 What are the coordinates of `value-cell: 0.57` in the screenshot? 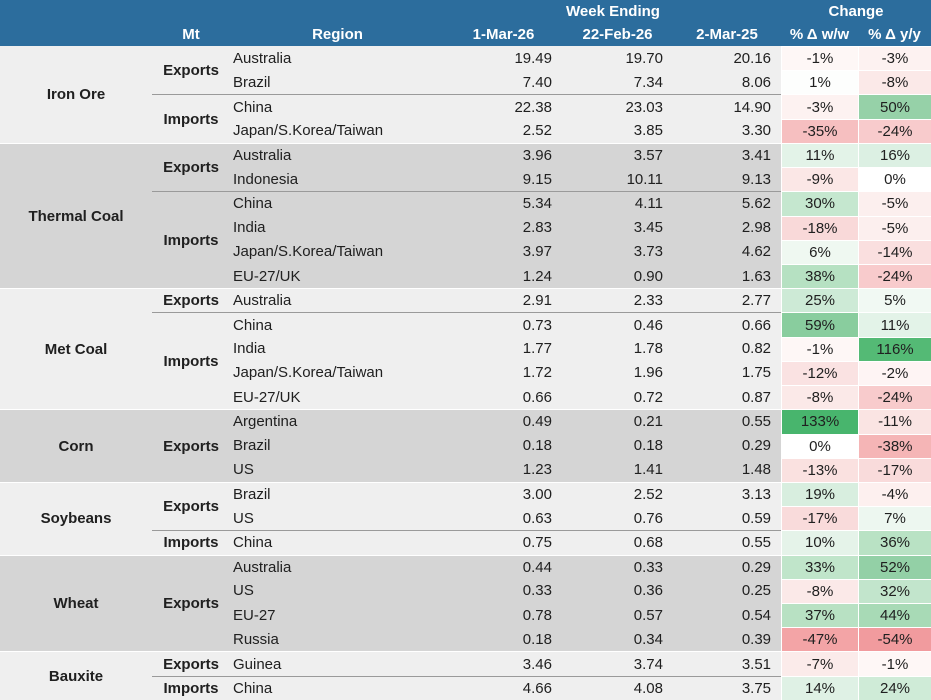 It's located at (648, 615).